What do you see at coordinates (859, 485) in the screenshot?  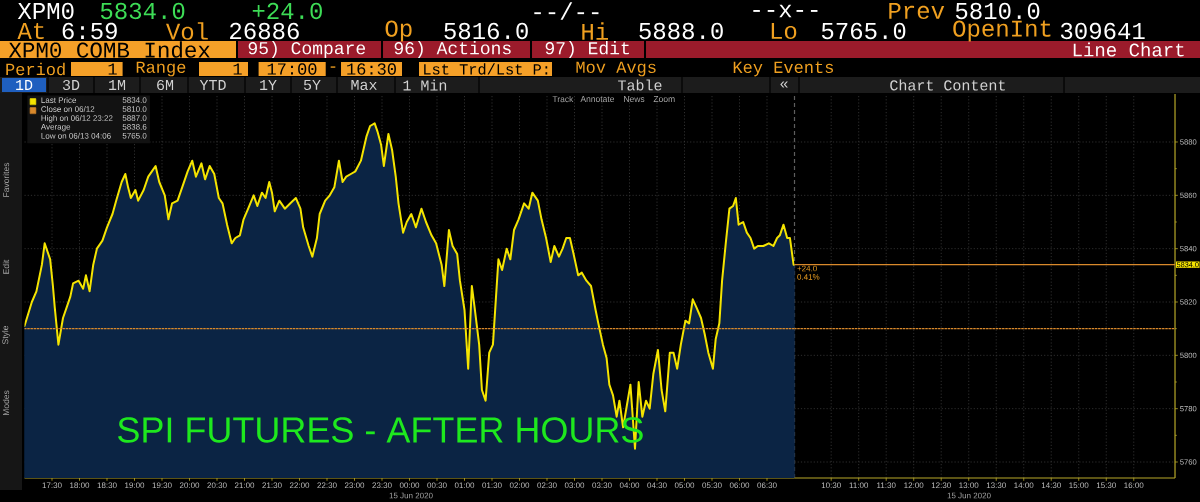 I see `x-tick-label: 11:00` at bounding box center [859, 485].